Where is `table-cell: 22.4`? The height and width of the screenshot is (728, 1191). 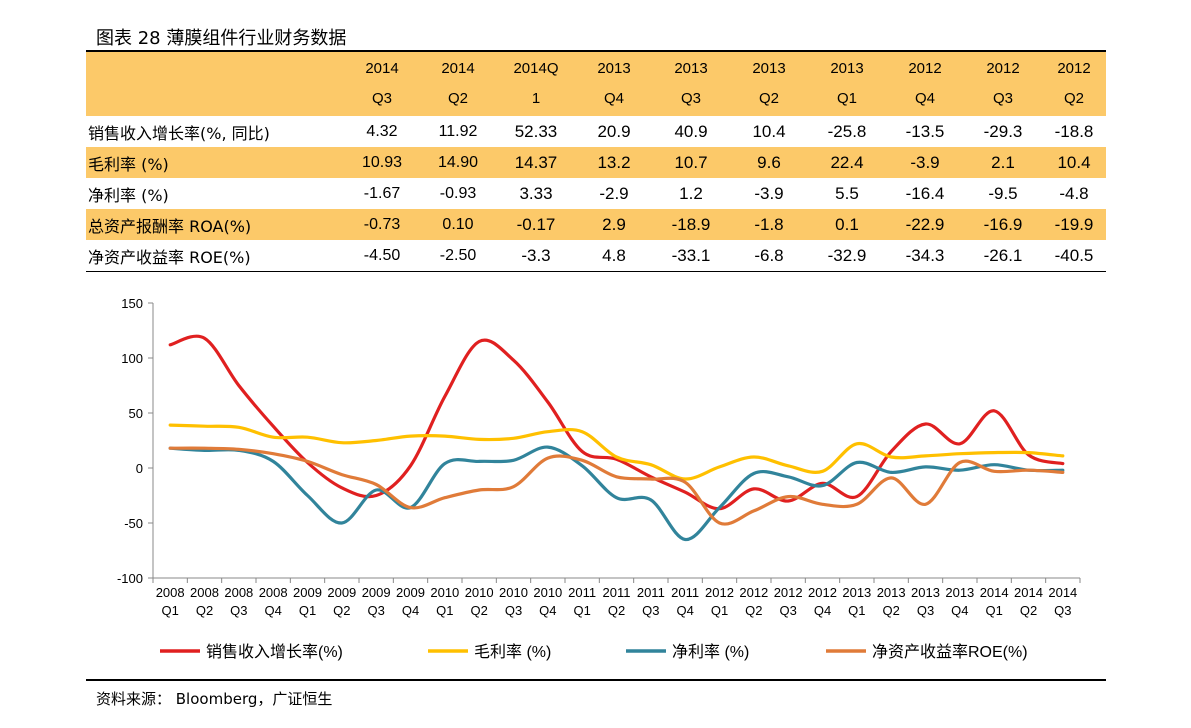 table-cell: 22.4 is located at coordinates (847, 162).